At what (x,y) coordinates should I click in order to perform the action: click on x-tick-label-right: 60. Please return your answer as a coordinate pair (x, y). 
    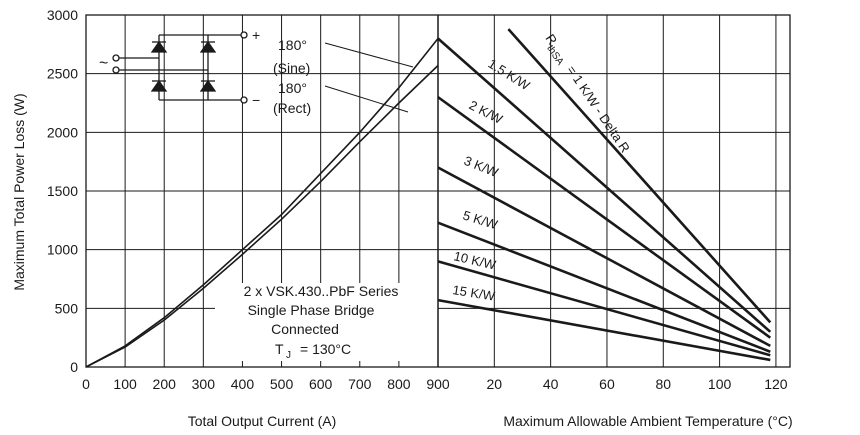
    Looking at the image, I should click on (607, 384).